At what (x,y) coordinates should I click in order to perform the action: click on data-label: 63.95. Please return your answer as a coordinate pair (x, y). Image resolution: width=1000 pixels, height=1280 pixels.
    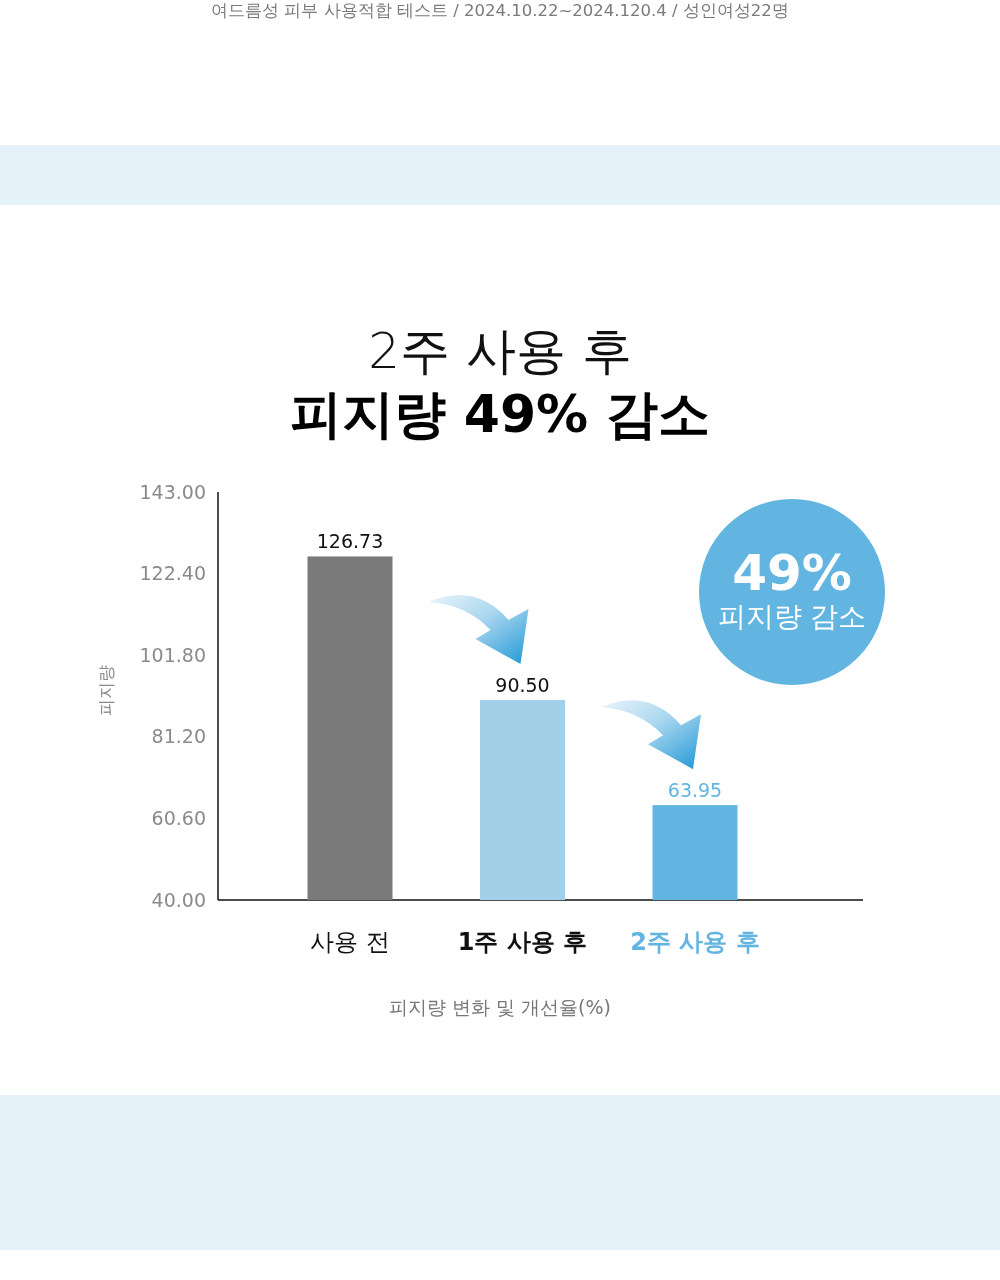
    Looking at the image, I should click on (695, 790).